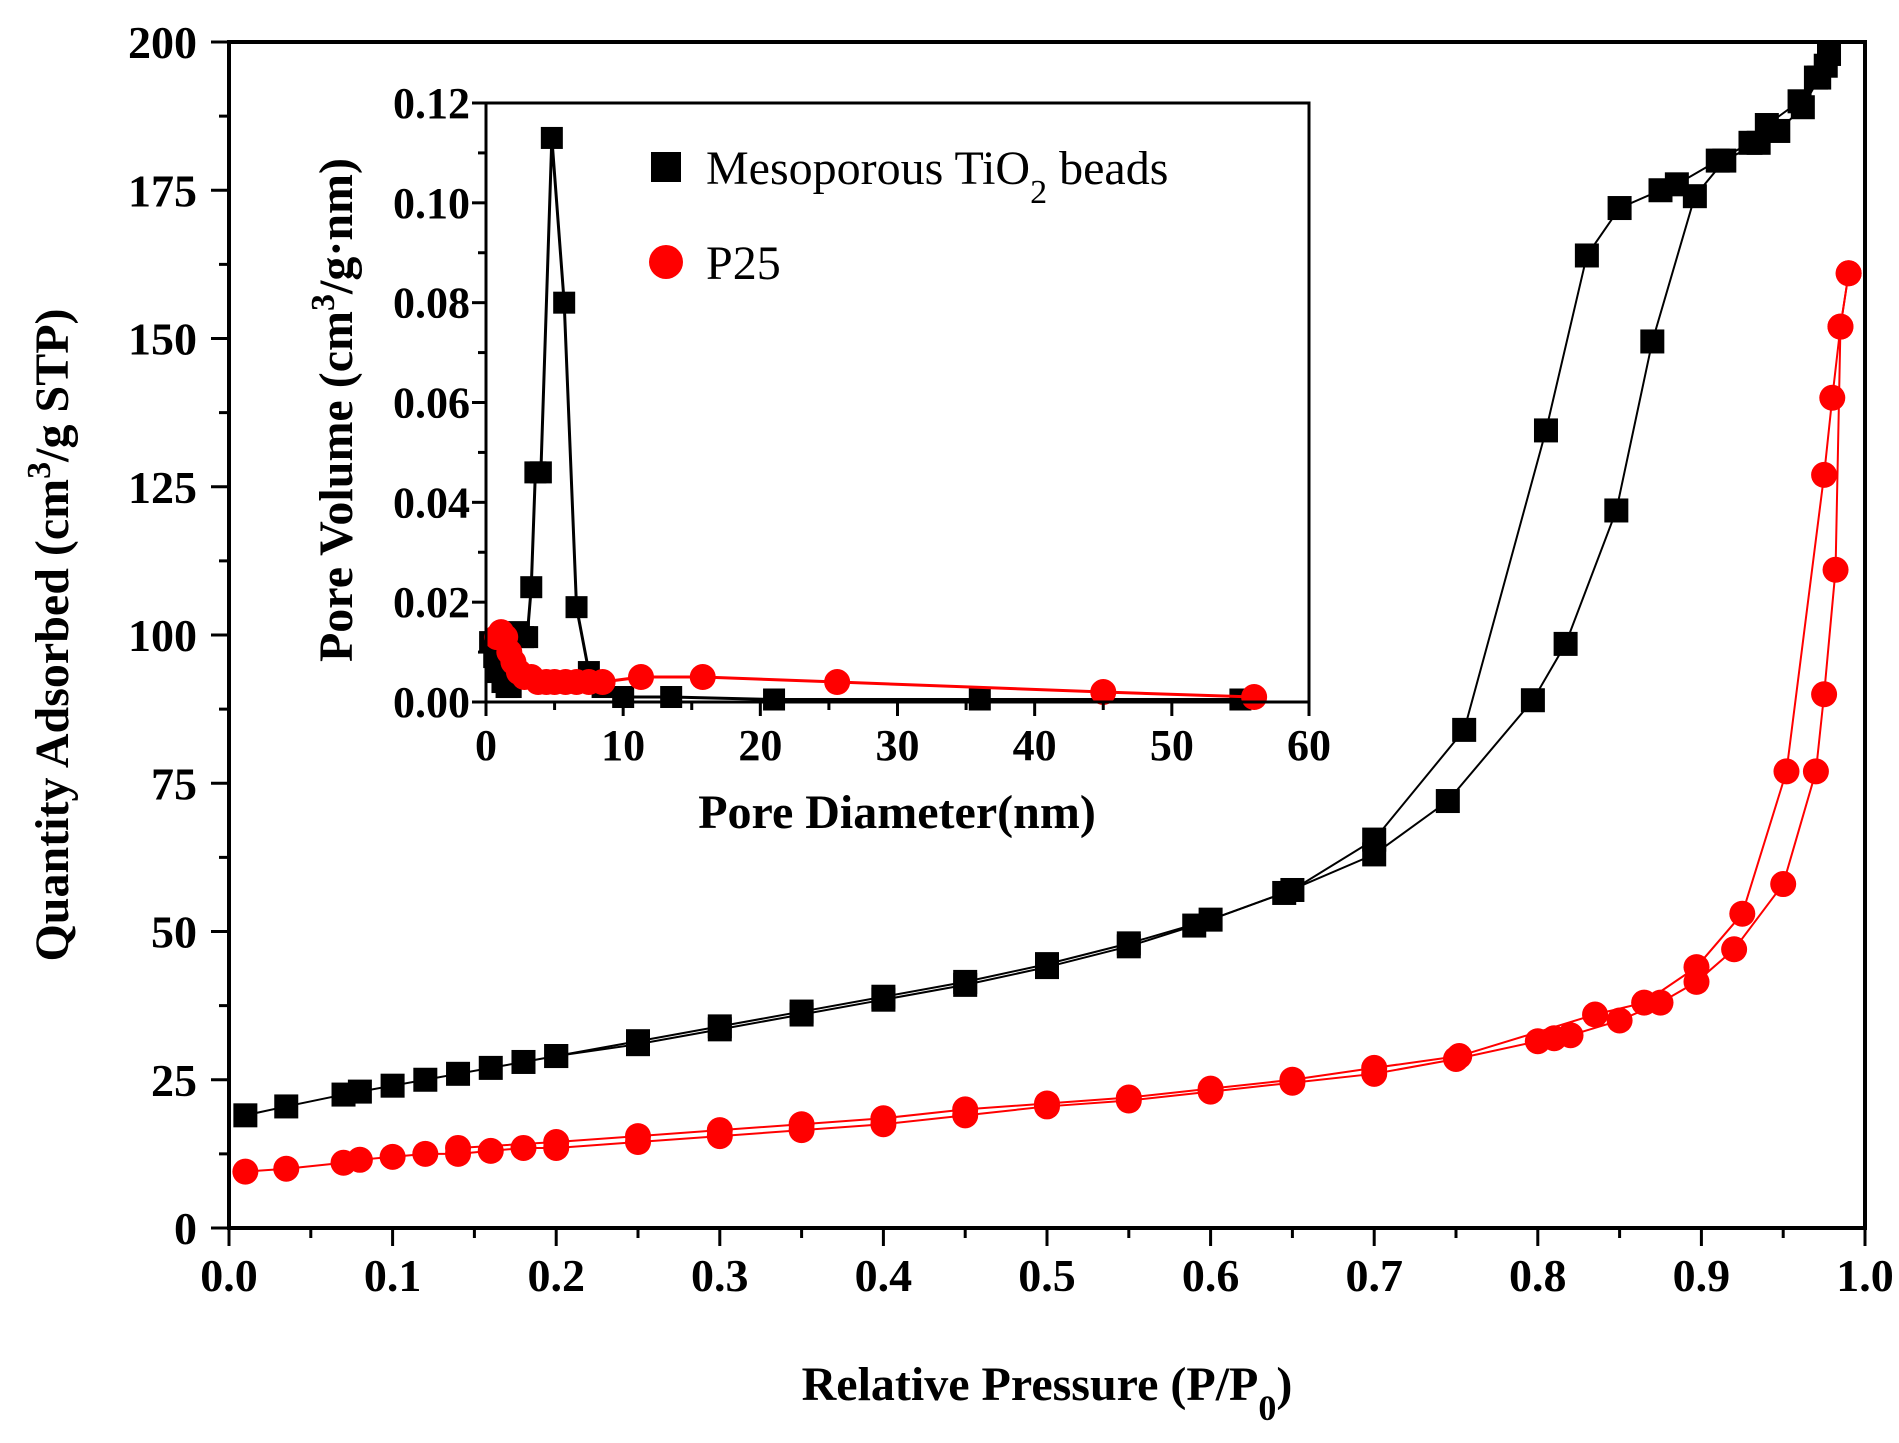 The width and height of the screenshot is (1899, 1443). Describe the element at coordinates (162, 635) in the screenshot. I see `main-y-tick-label: 100` at that location.